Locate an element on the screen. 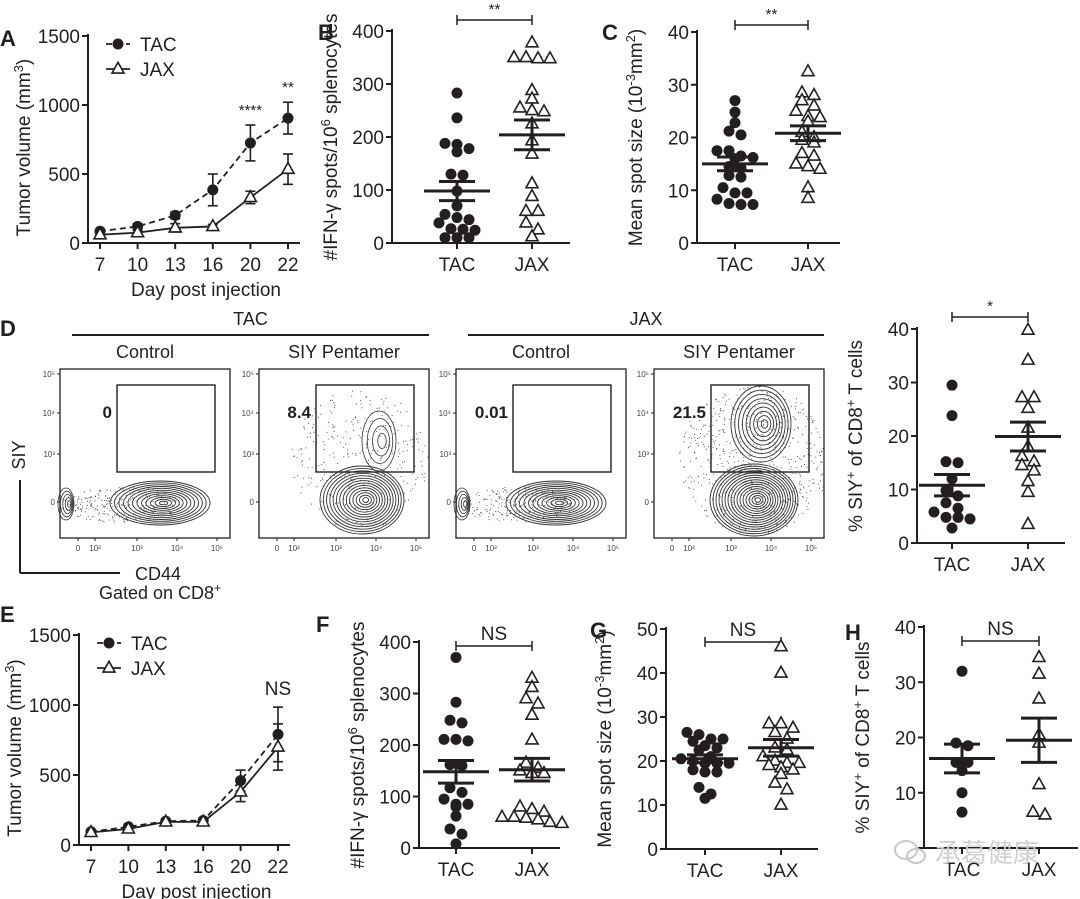 The width and height of the screenshot is (1080, 899). y-tick-label: 30 is located at coordinates (905, 683).